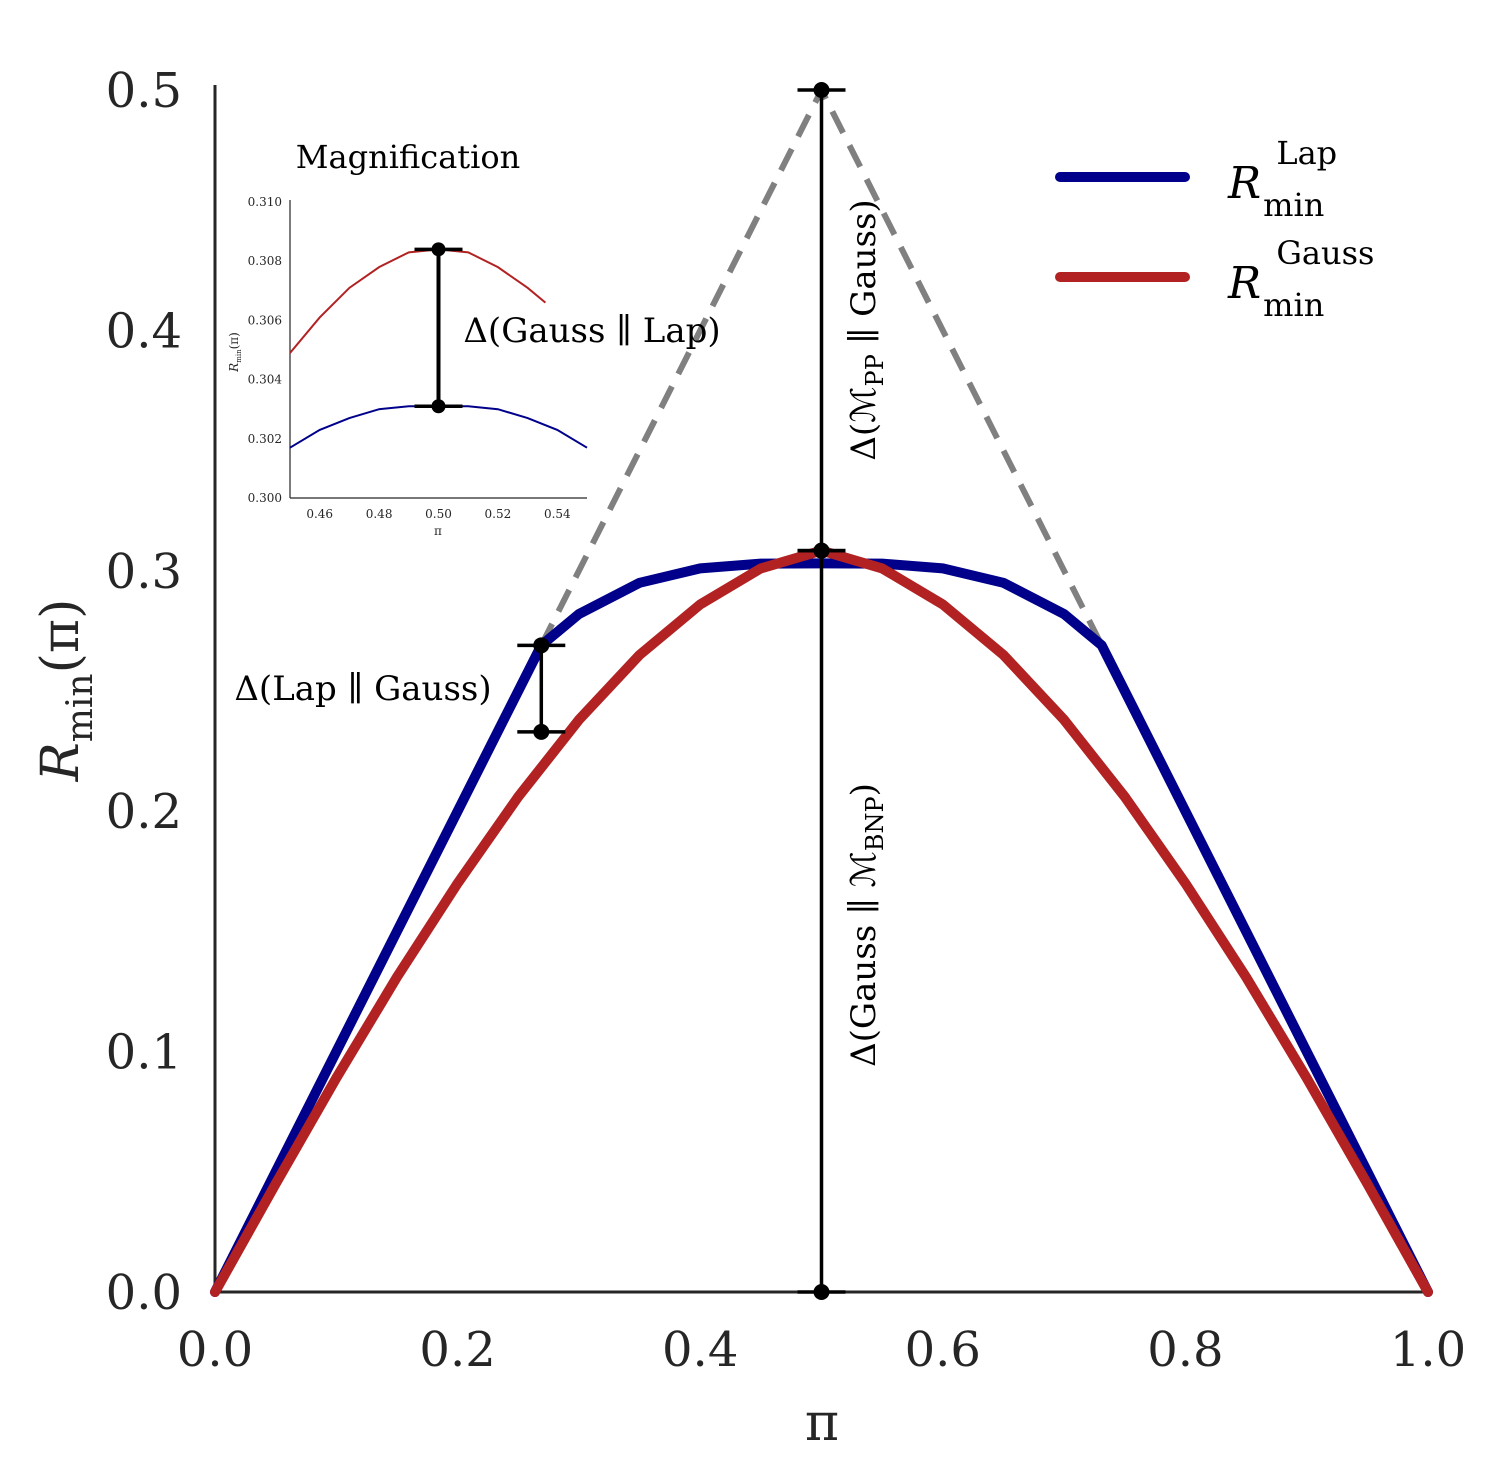 The image size is (1494, 1484). What do you see at coordinates (265, 202) in the screenshot?
I see `inset-y-tick-label: 0.310` at bounding box center [265, 202].